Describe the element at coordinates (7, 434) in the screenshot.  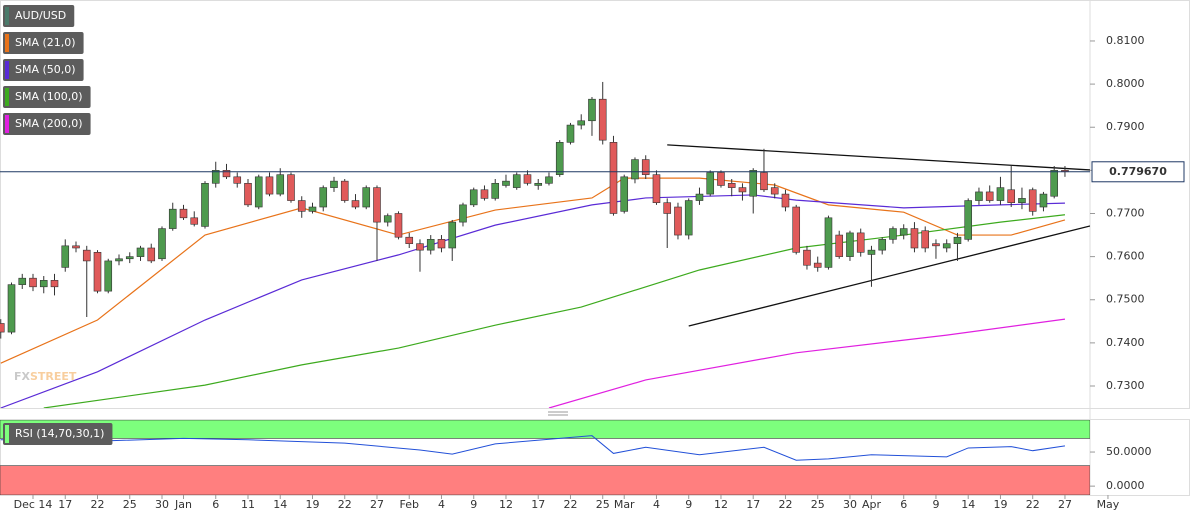
I see `rsi-legend-swatch` at that location.